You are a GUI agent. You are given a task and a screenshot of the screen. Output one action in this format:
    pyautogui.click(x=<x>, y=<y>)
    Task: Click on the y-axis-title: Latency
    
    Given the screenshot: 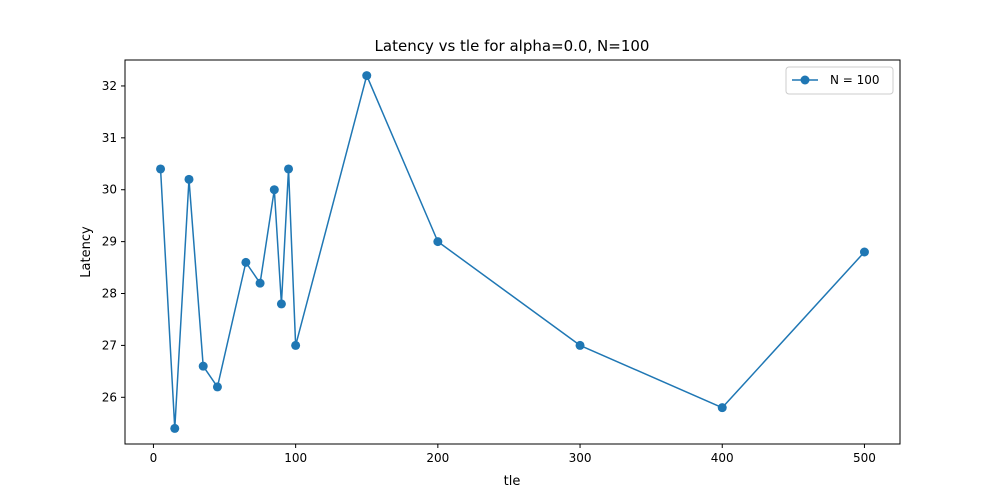 What is the action you would take?
    pyautogui.click(x=86, y=252)
    